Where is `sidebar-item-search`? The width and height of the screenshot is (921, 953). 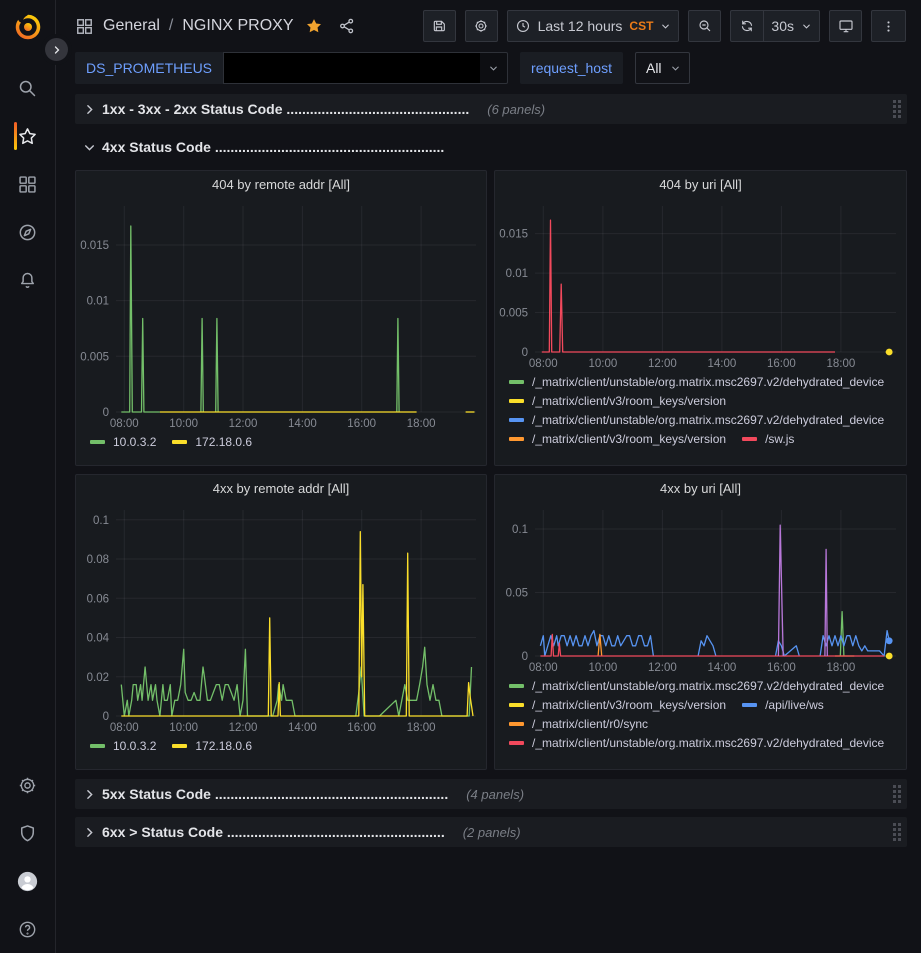 sidebar-item-search is located at coordinates (28, 88).